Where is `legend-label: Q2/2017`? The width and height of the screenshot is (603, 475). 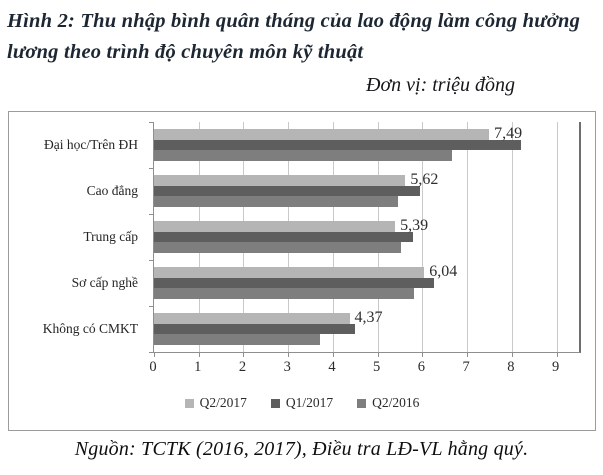 legend-label: Q2/2017 is located at coordinates (223, 402).